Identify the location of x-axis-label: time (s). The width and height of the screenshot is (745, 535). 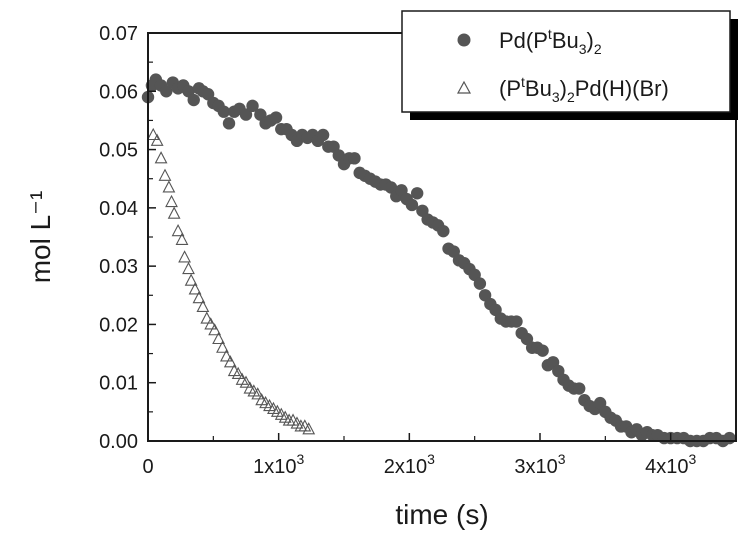
(441, 514).